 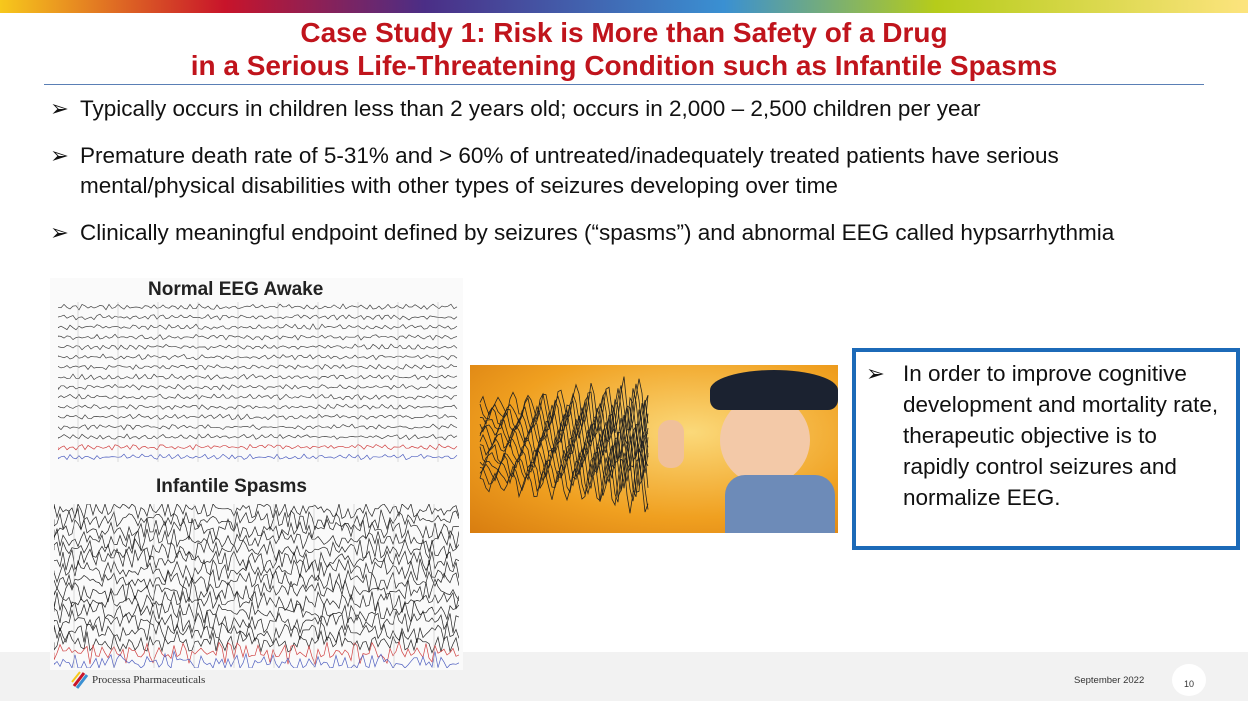 What do you see at coordinates (148, 680) in the screenshot?
I see `company-name: Processa Pharmaceuticals` at bounding box center [148, 680].